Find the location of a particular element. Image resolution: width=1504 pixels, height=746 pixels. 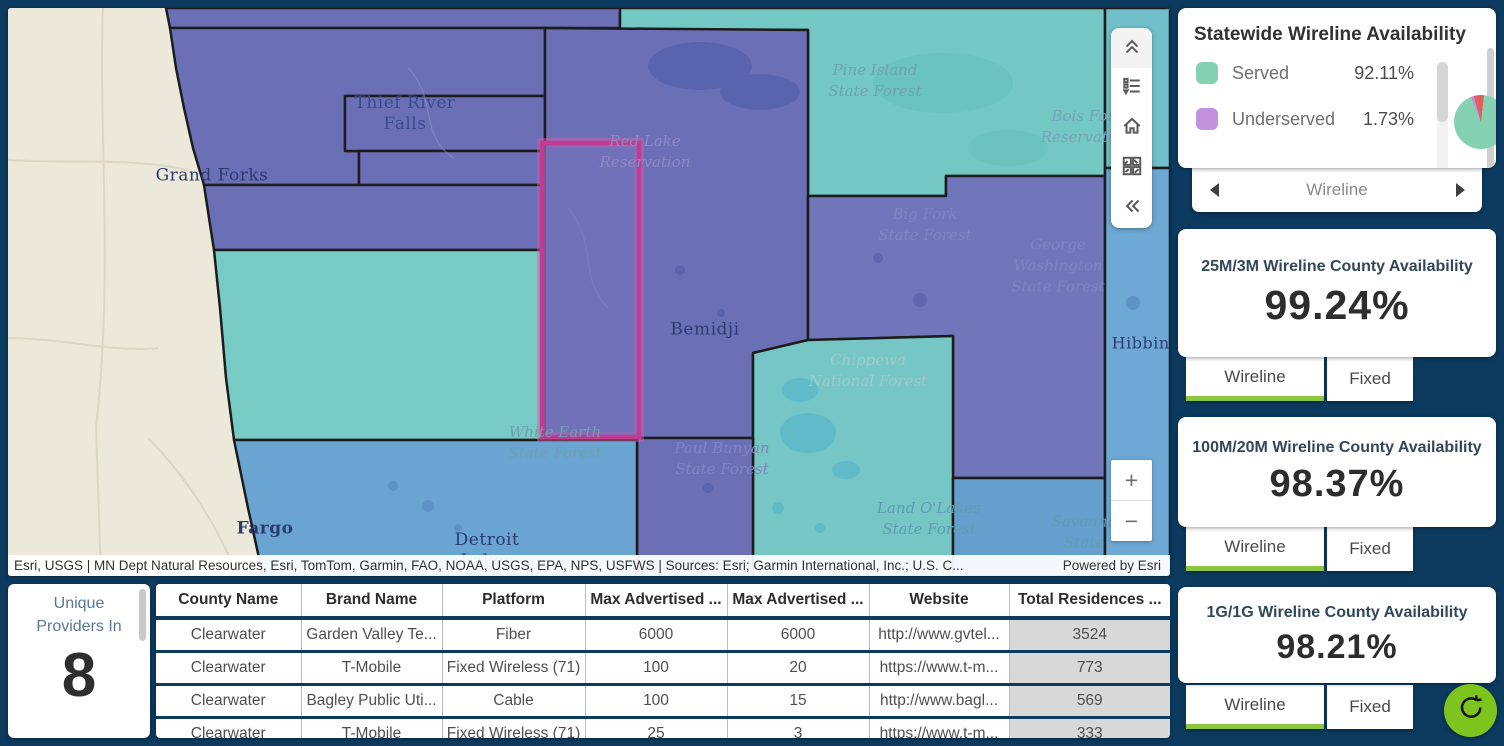

home-button is located at coordinates (1131, 128).